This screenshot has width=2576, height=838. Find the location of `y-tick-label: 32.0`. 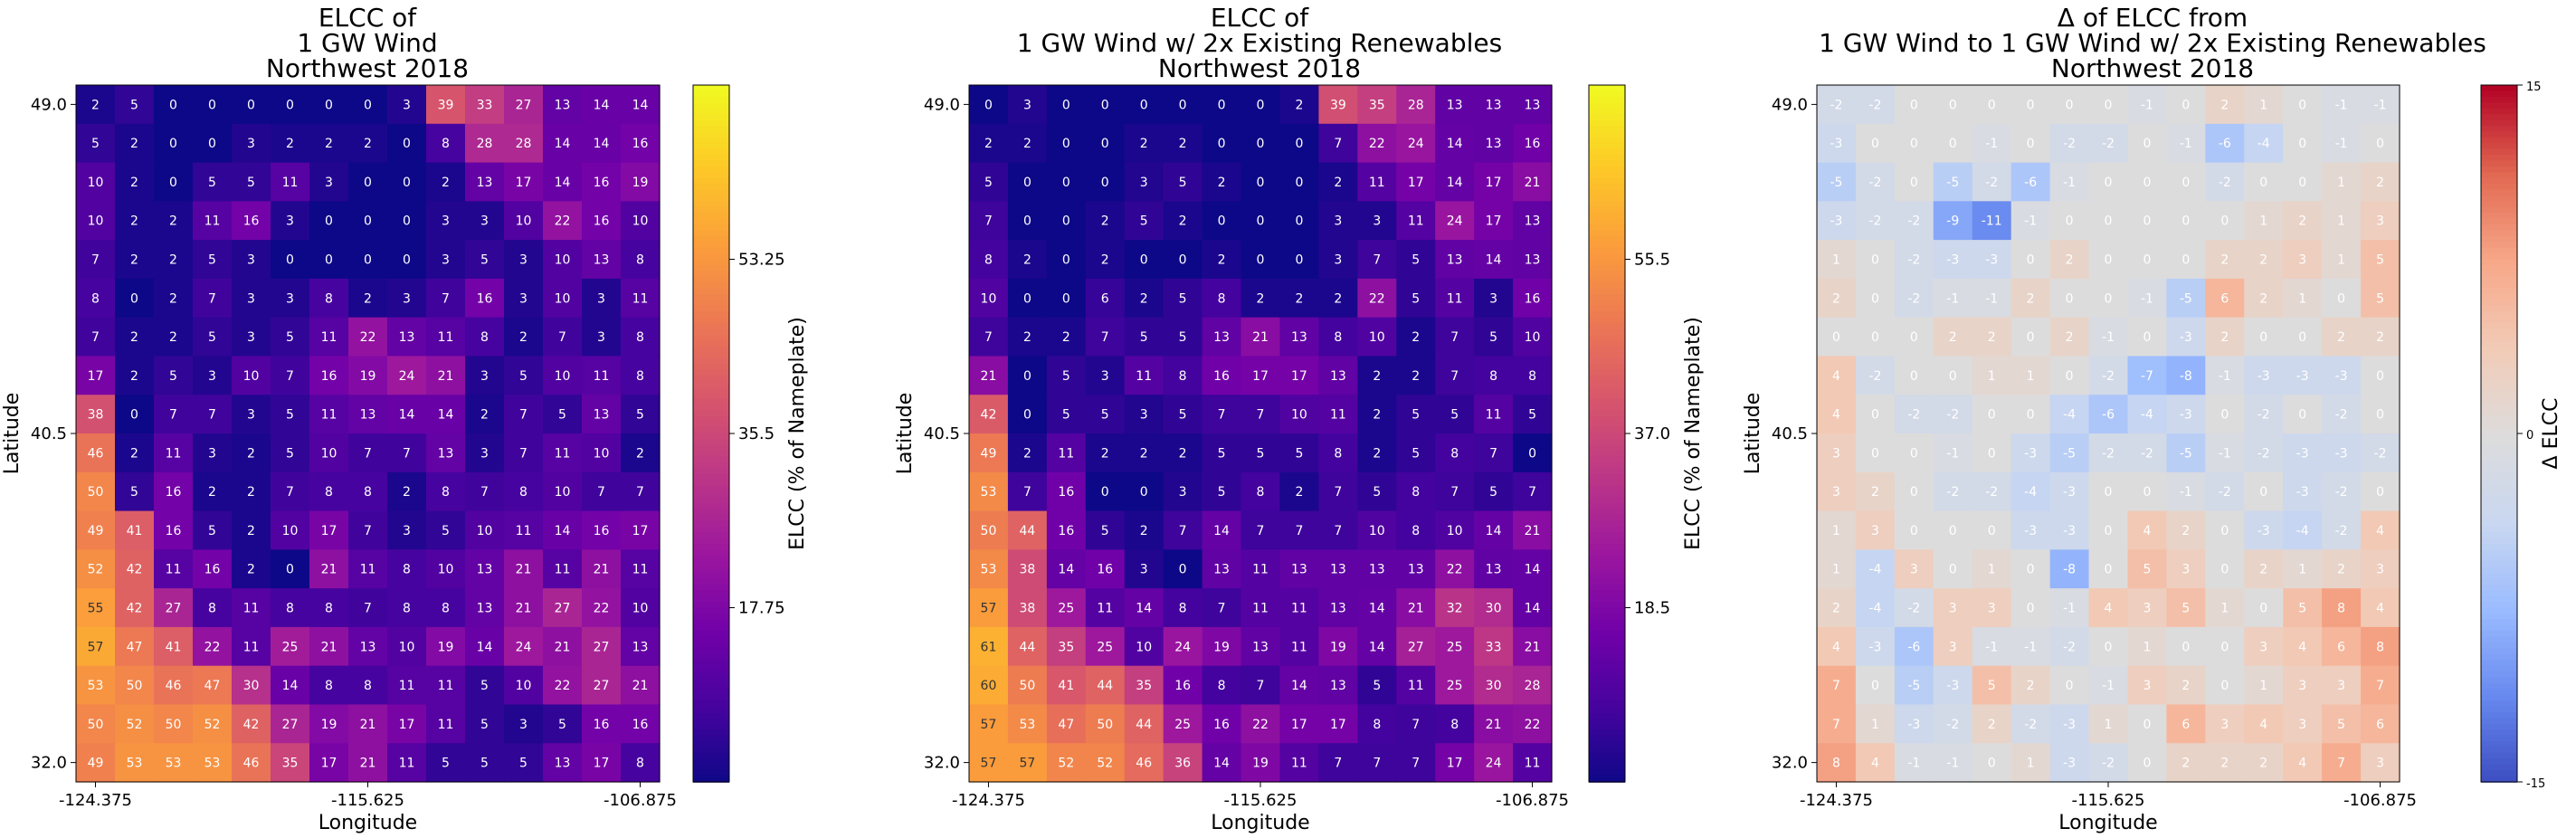

y-tick-label: 32.0 is located at coordinates (942, 763).